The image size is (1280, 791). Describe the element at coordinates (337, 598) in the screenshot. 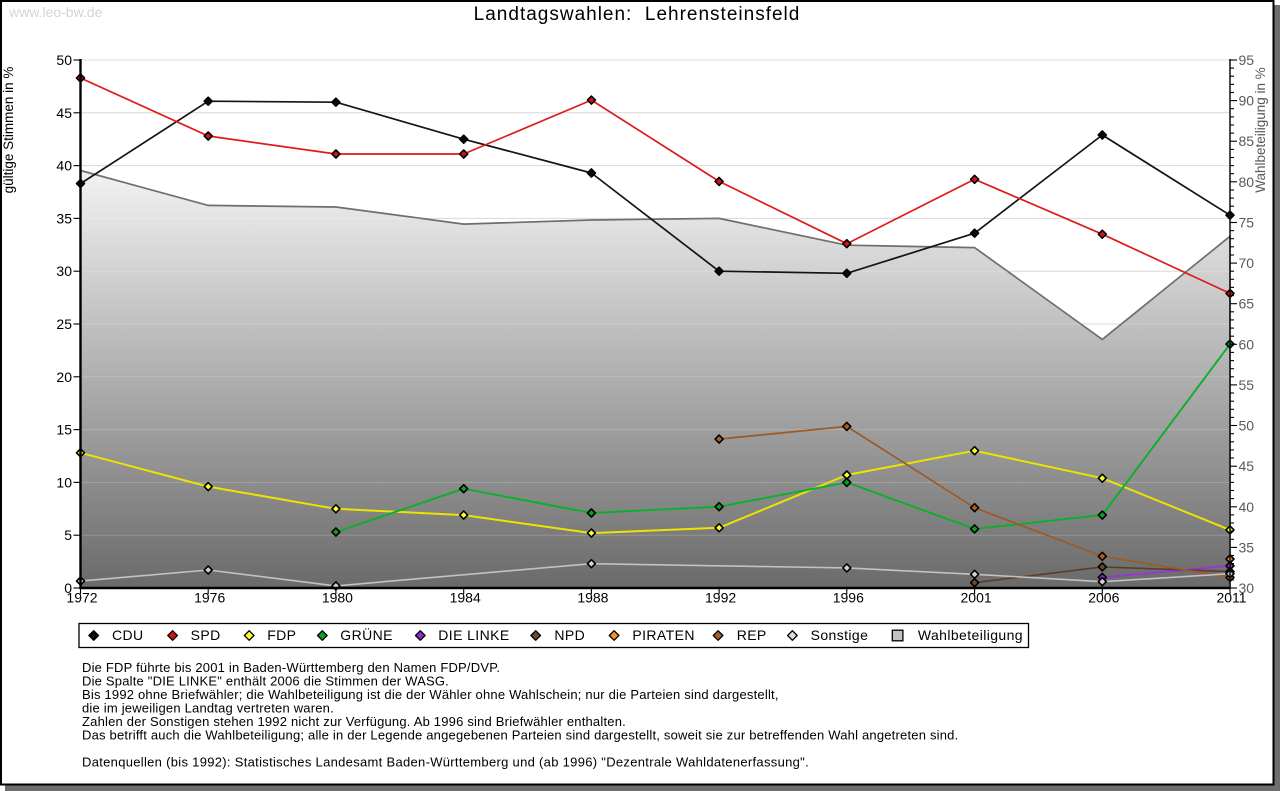

I see `svg-text: 1980` at that location.